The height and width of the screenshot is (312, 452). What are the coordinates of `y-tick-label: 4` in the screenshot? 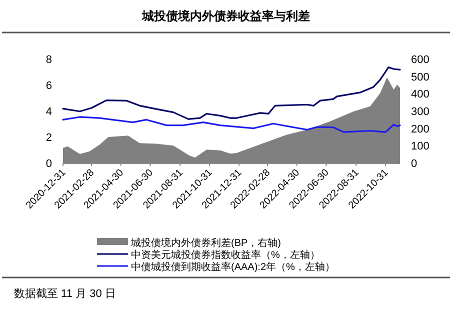 It's located at (49, 112).